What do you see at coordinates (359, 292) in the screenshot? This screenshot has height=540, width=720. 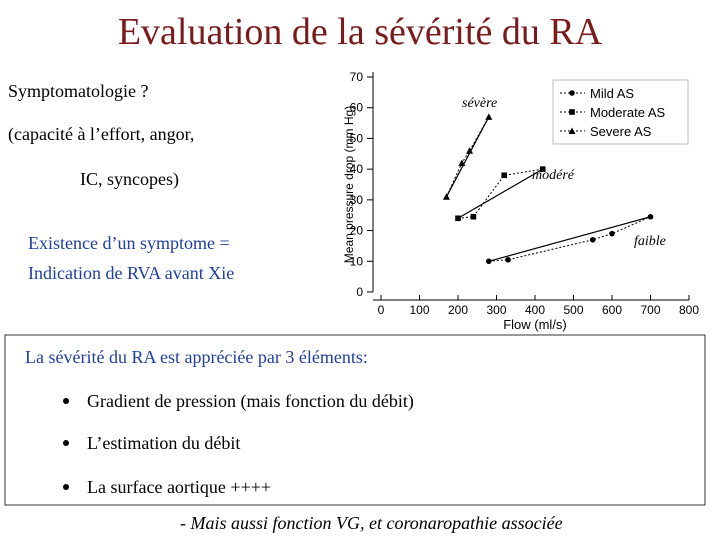 I see `y-tick-label: 0` at bounding box center [359, 292].